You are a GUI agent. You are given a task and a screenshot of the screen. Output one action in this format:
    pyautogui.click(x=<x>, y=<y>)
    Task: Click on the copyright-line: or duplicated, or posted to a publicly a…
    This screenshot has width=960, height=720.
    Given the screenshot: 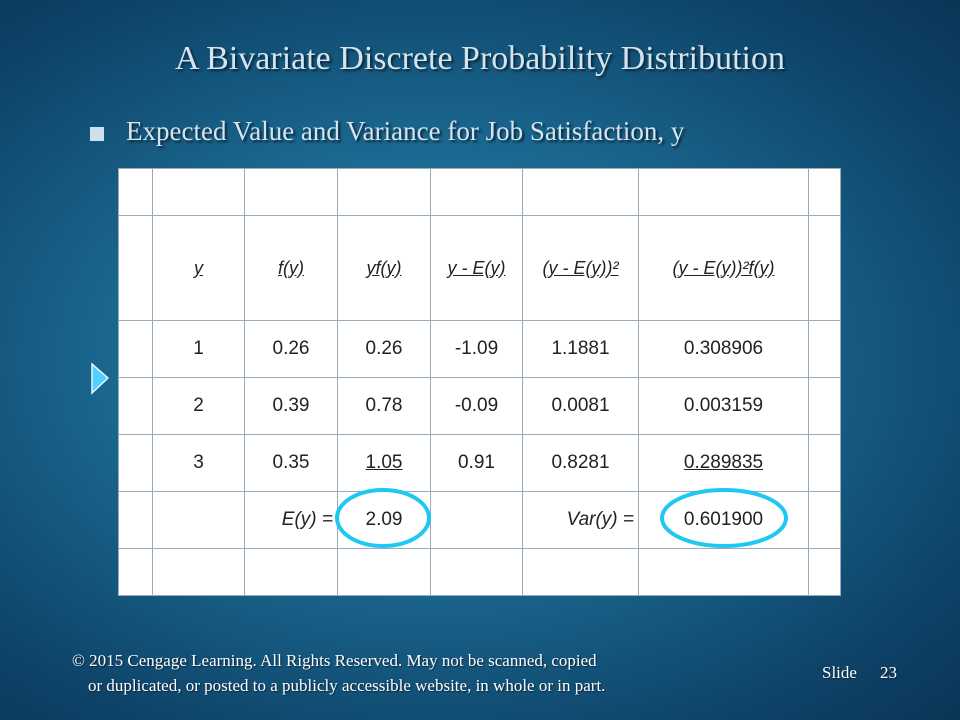 What is the action you would take?
    pyautogui.click(x=347, y=685)
    